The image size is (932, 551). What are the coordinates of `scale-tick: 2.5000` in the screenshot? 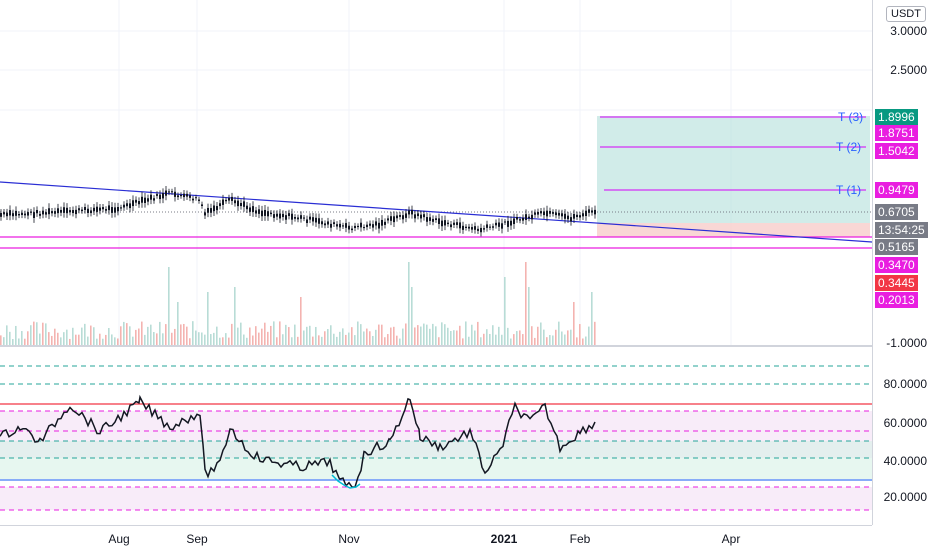 It's located at (908, 70).